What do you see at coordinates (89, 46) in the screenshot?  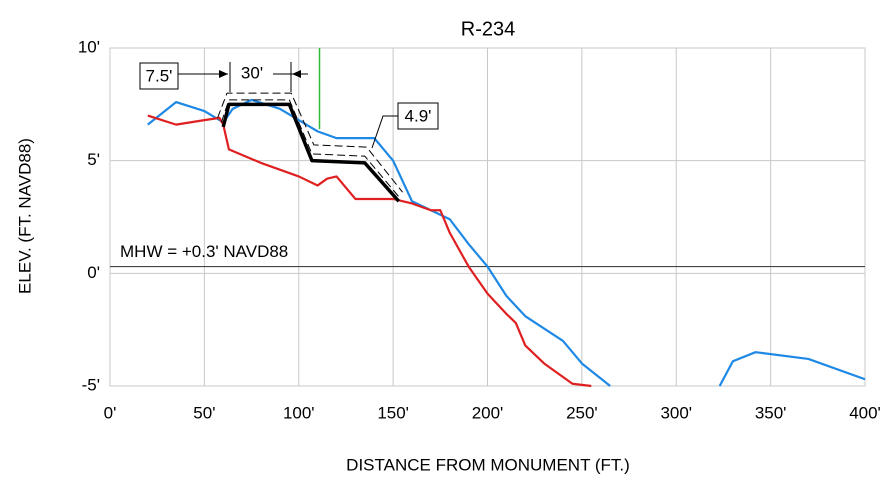 I see `y-tick-label: 10'` at bounding box center [89, 46].